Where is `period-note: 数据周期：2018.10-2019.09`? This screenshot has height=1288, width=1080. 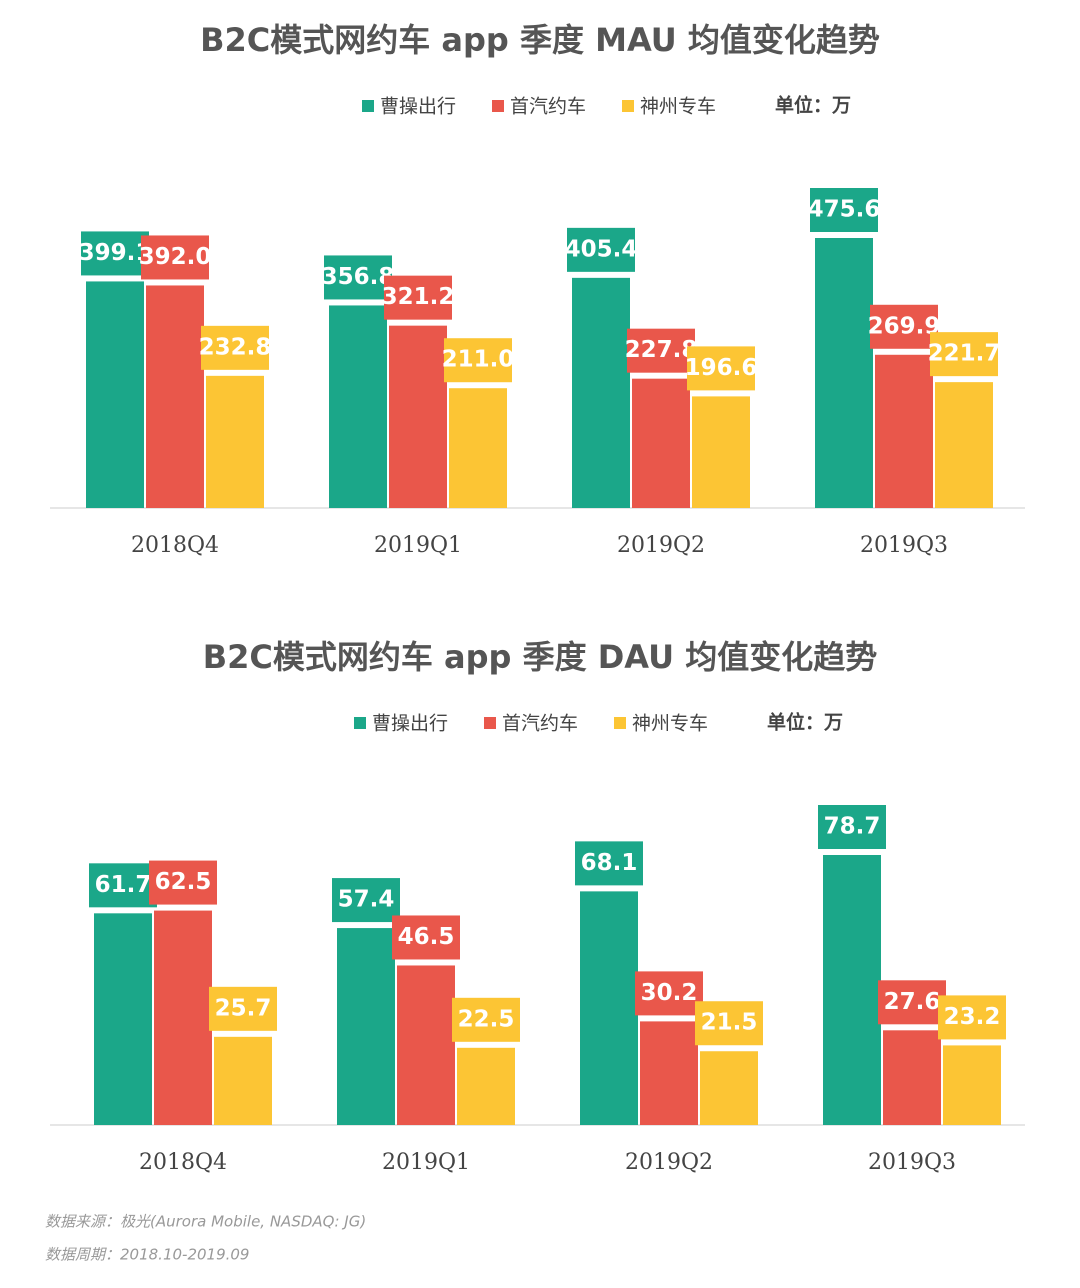 period-note: 数据周期：2018.10-2019.09 is located at coordinates (147, 1255).